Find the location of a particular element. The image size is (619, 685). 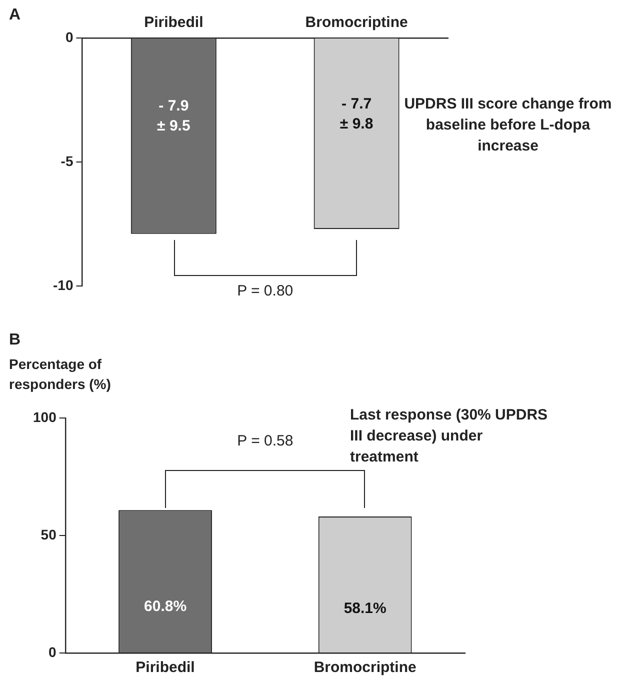

data-label: - 7.7 ± 9.8 is located at coordinates (357, 114).